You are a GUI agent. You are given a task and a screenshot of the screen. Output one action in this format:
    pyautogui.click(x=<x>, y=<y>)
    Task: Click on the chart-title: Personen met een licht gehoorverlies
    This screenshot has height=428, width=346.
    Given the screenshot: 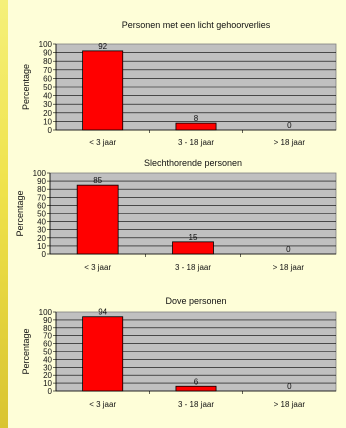 What is the action you would take?
    pyautogui.click(x=196, y=25)
    